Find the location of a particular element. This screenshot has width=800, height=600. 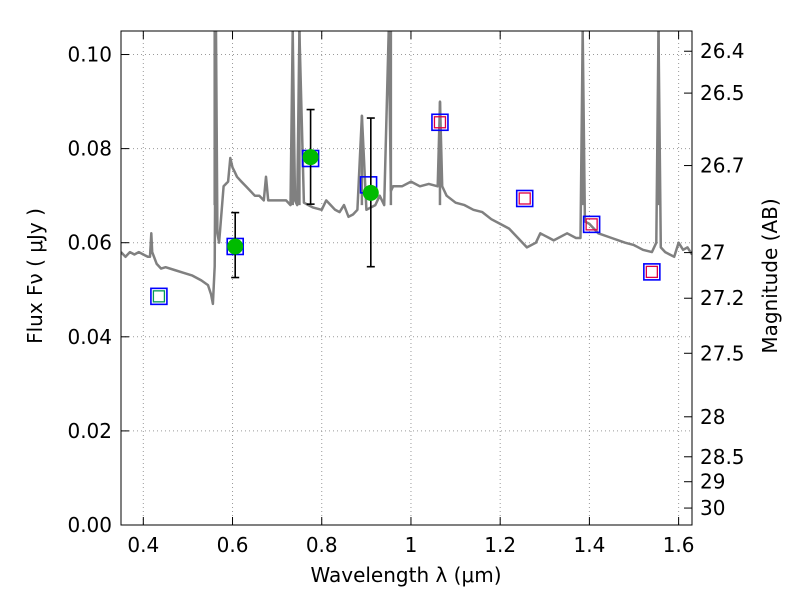

x-axis-title: Wavelength λ (μm) is located at coordinates (405, 575).